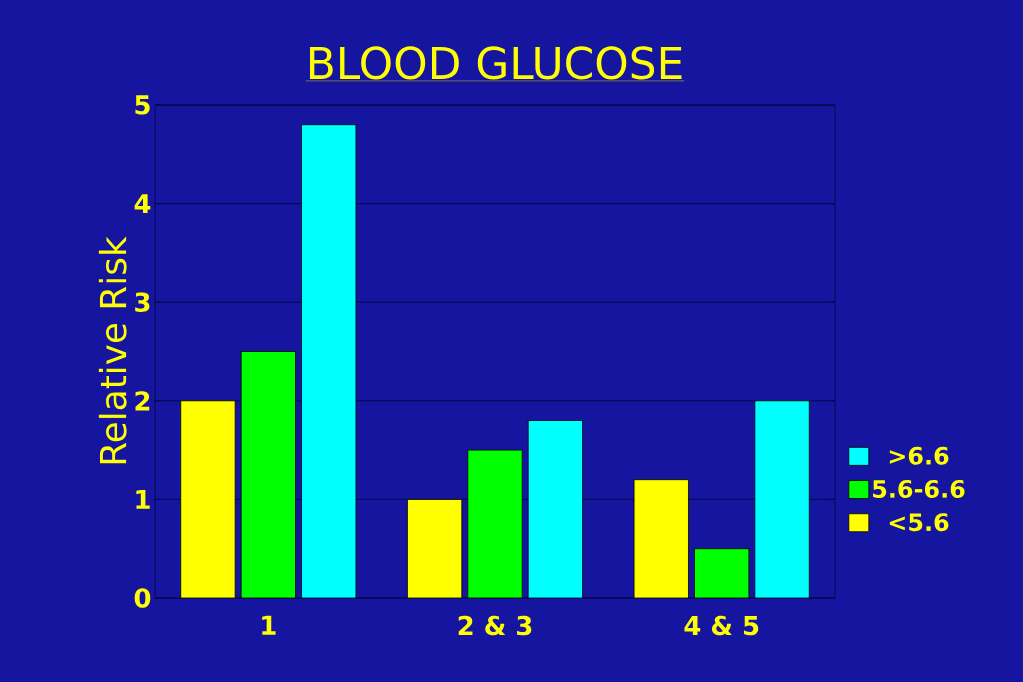 This screenshot has height=682, width=1023. What do you see at coordinates (142, 598) in the screenshot?
I see `y-tick-label: 0` at bounding box center [142, 598].